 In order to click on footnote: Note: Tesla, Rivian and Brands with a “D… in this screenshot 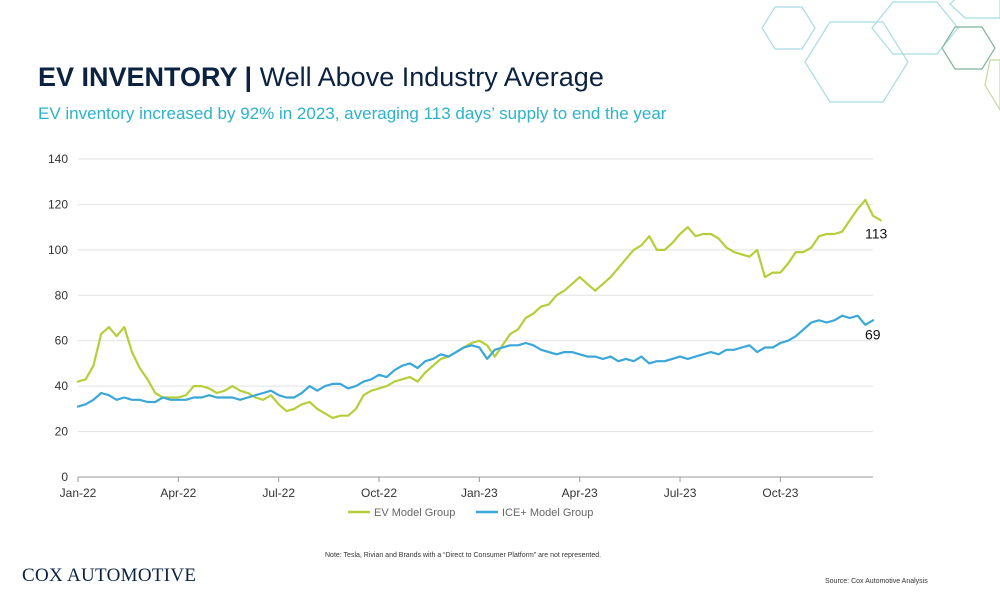, I will do `click(463, 555)`.